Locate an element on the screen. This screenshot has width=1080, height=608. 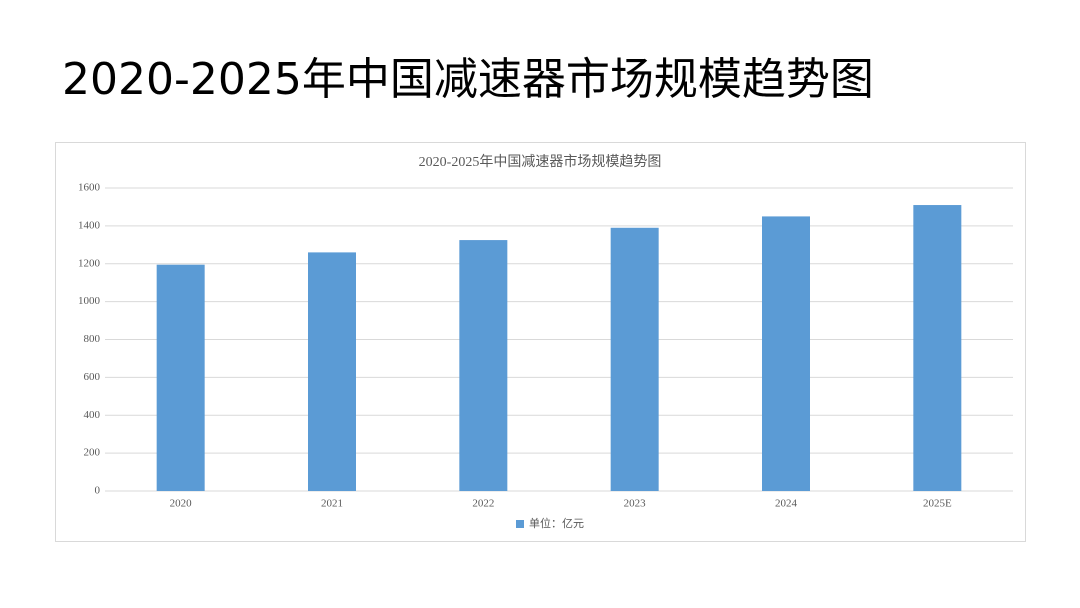
x-tick-label: 2020 is located at coordinates (181, 504).